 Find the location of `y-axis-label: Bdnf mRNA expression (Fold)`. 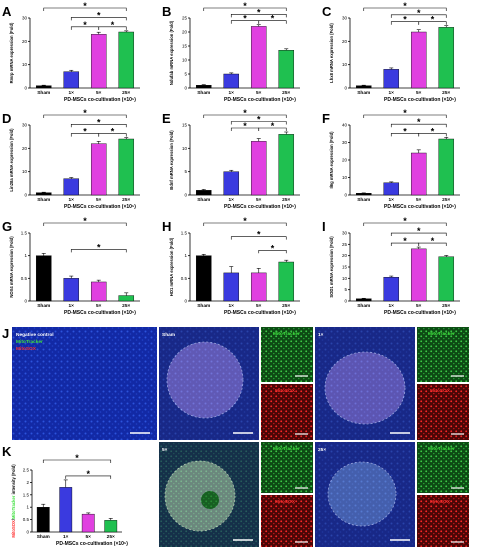

y-axis-label: Bdnf mRNA expression (Fold) is located at coordinates (171, 160).